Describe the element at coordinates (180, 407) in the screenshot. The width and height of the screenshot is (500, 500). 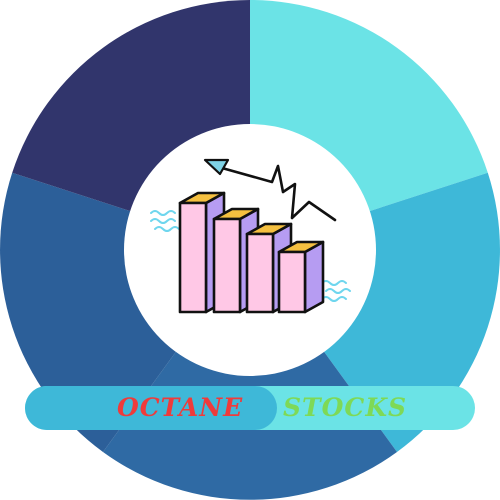
I see `brand-word-octane: OCTANE` at that location.